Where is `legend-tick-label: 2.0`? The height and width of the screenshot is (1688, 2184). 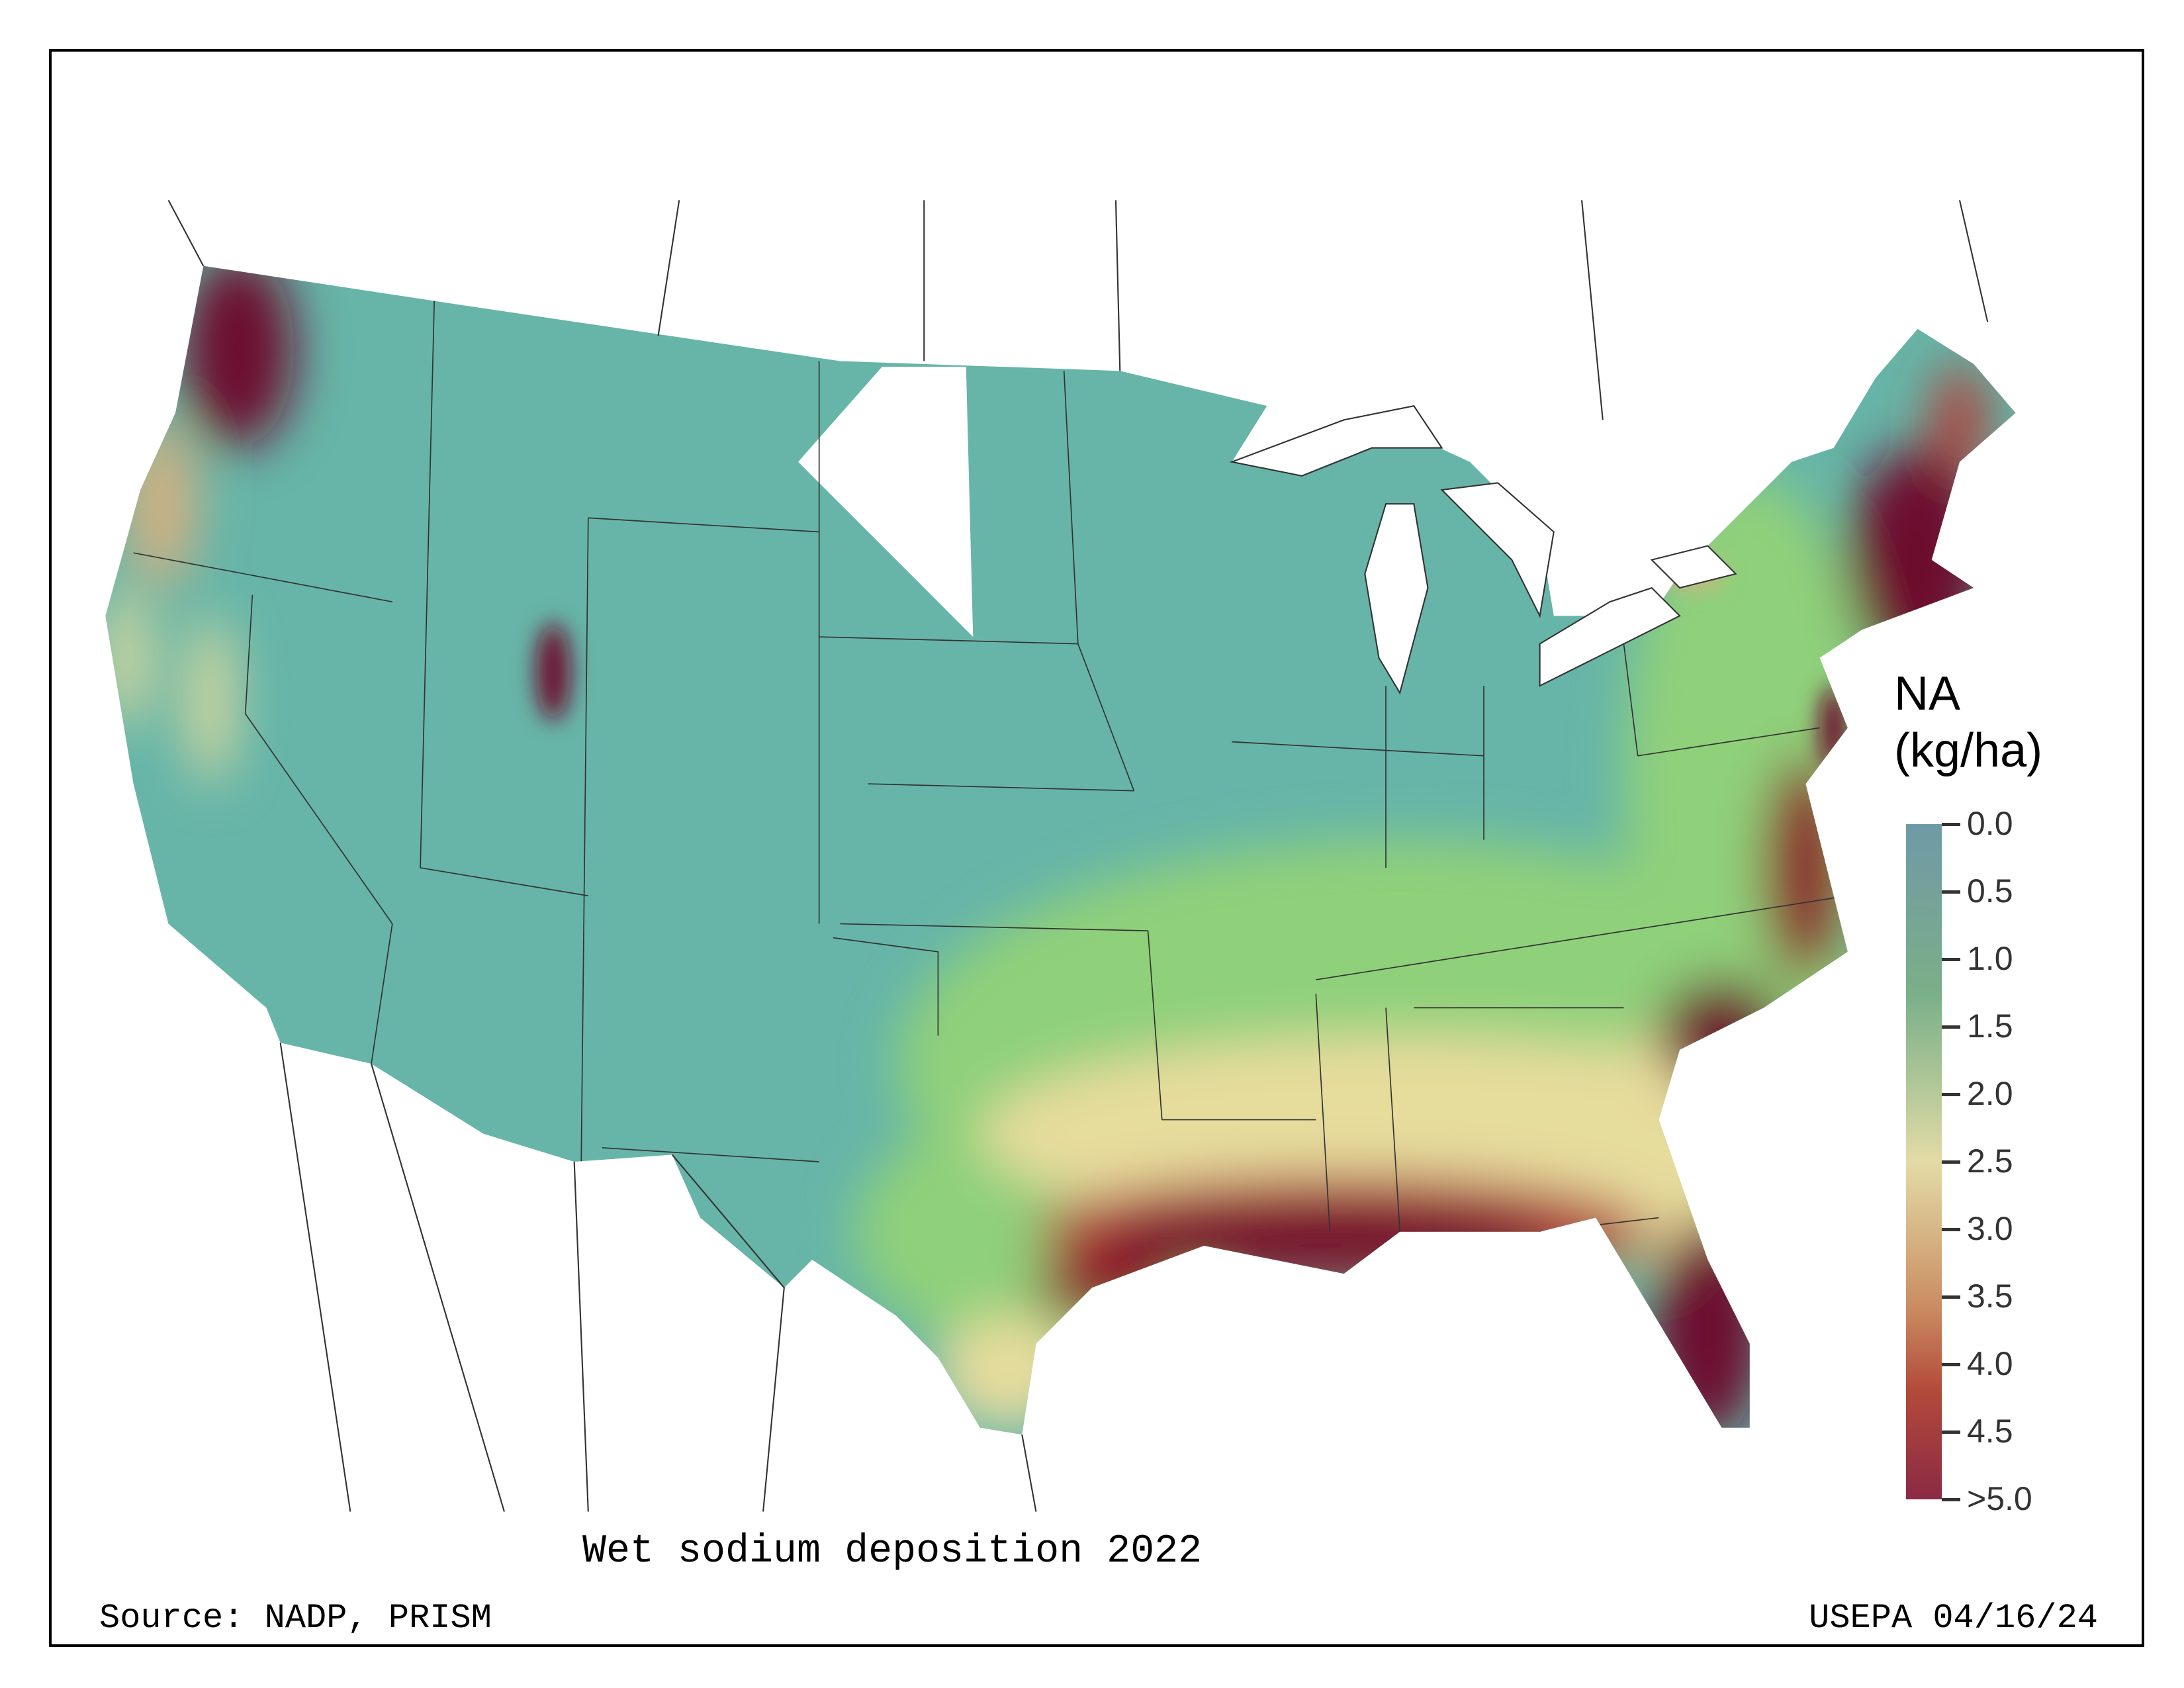 legend-tick-label: 2.0 is located at coordinates (1990, 1093).